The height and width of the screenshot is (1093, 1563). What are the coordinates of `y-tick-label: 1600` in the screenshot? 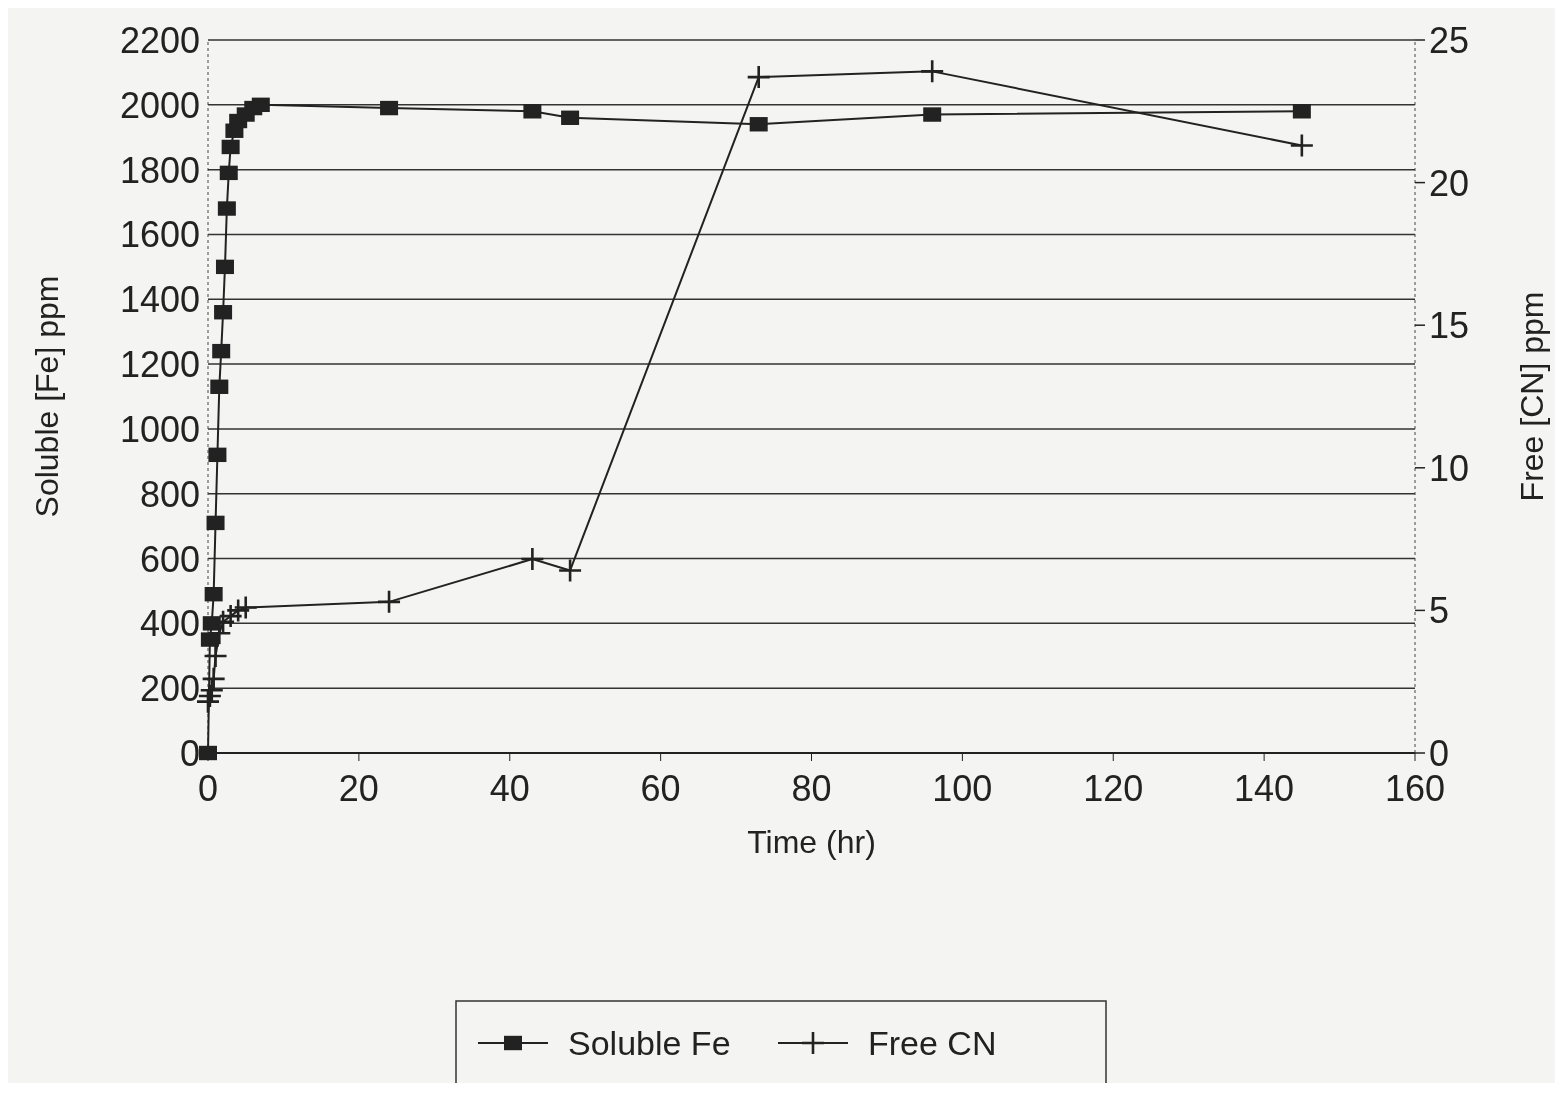 It's located at (159, 235).